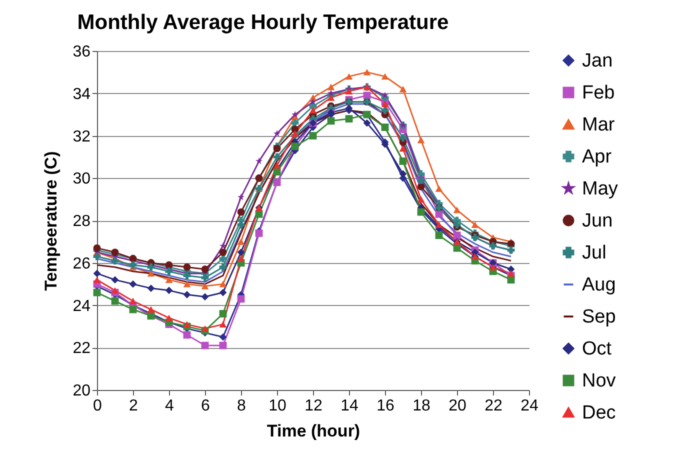 This screenshot has height=466, width=677. What do you see at coordinates (81, 391) in the screenshot?
I see `y-tick-label: 20` at bounding box center [81, 391].